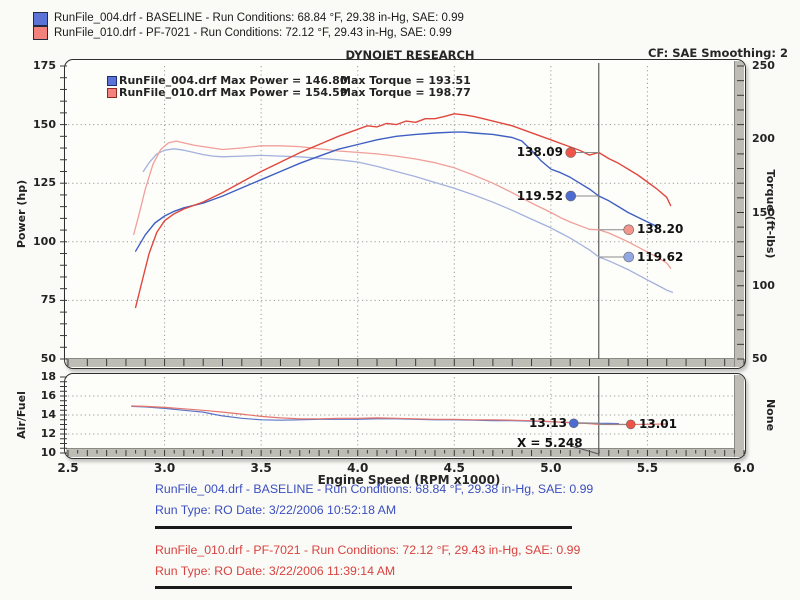  I want to click on legend-swatch-run1, so click(112, 81).